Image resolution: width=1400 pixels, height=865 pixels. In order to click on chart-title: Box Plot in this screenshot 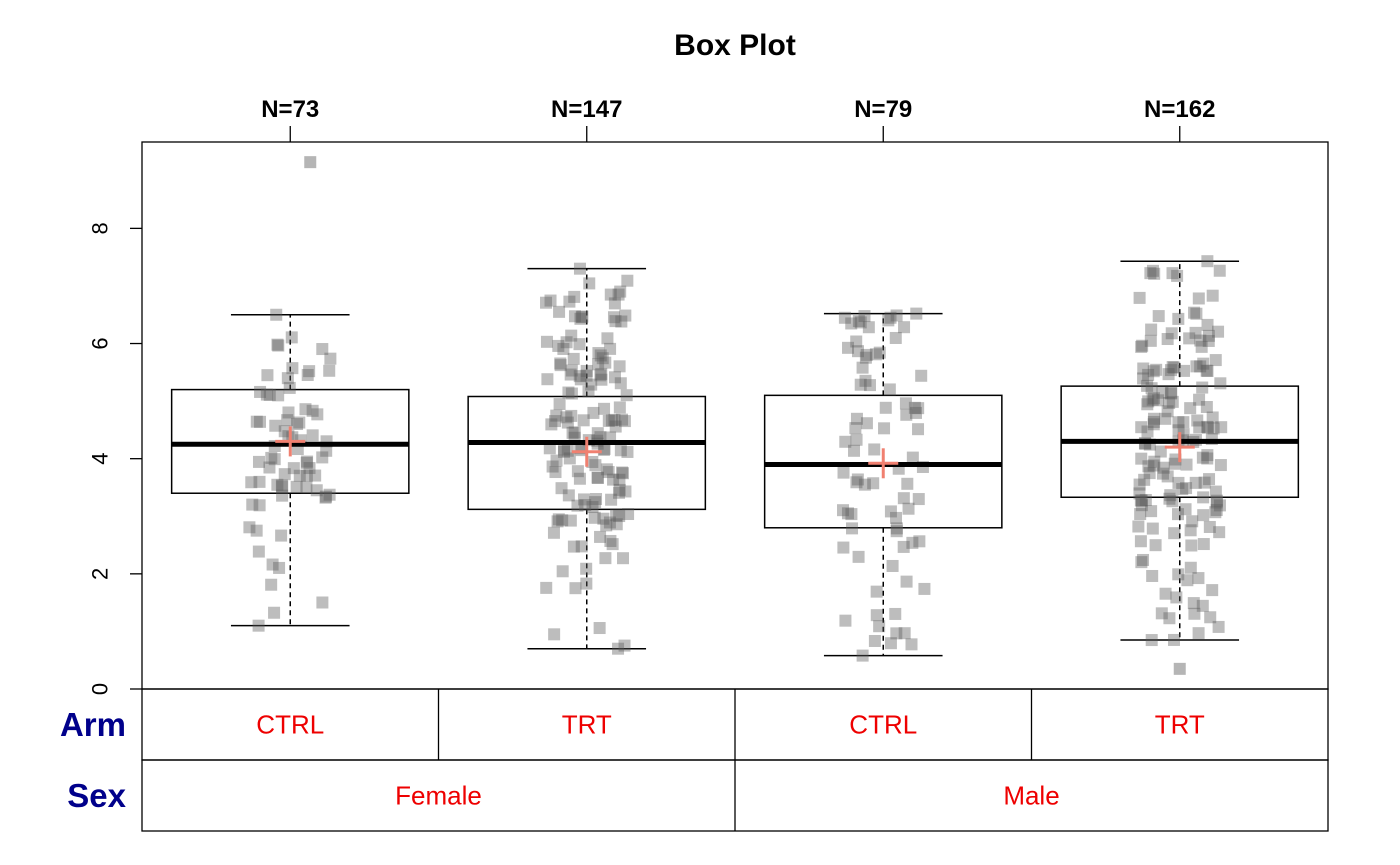, I will do `click(735, 45)`.